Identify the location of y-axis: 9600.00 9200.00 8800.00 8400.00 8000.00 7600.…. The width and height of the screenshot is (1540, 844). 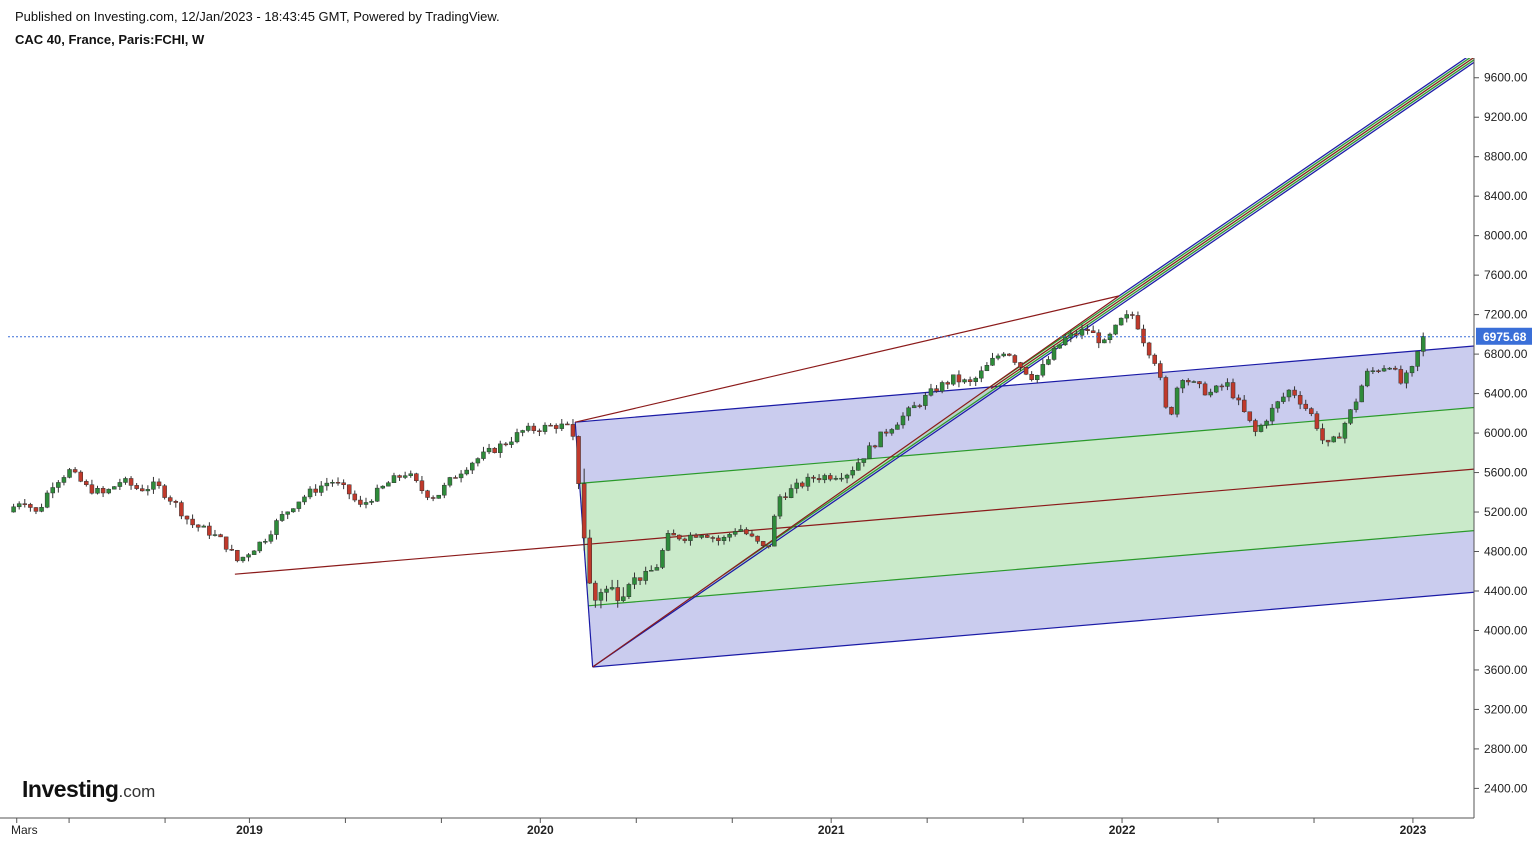
(1501, 433).